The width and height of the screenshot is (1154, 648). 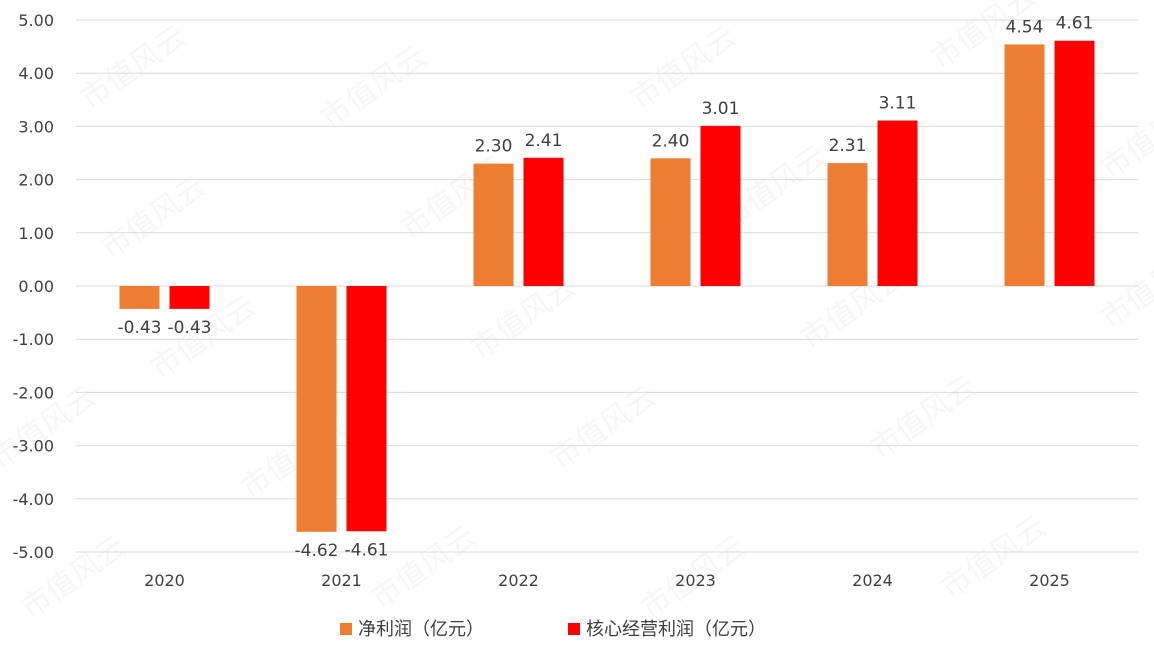 What do you see at coordinates (36, 233) in the screenshot?
I see `y-tick-label: 1.00` at bounding box center [36, 233].